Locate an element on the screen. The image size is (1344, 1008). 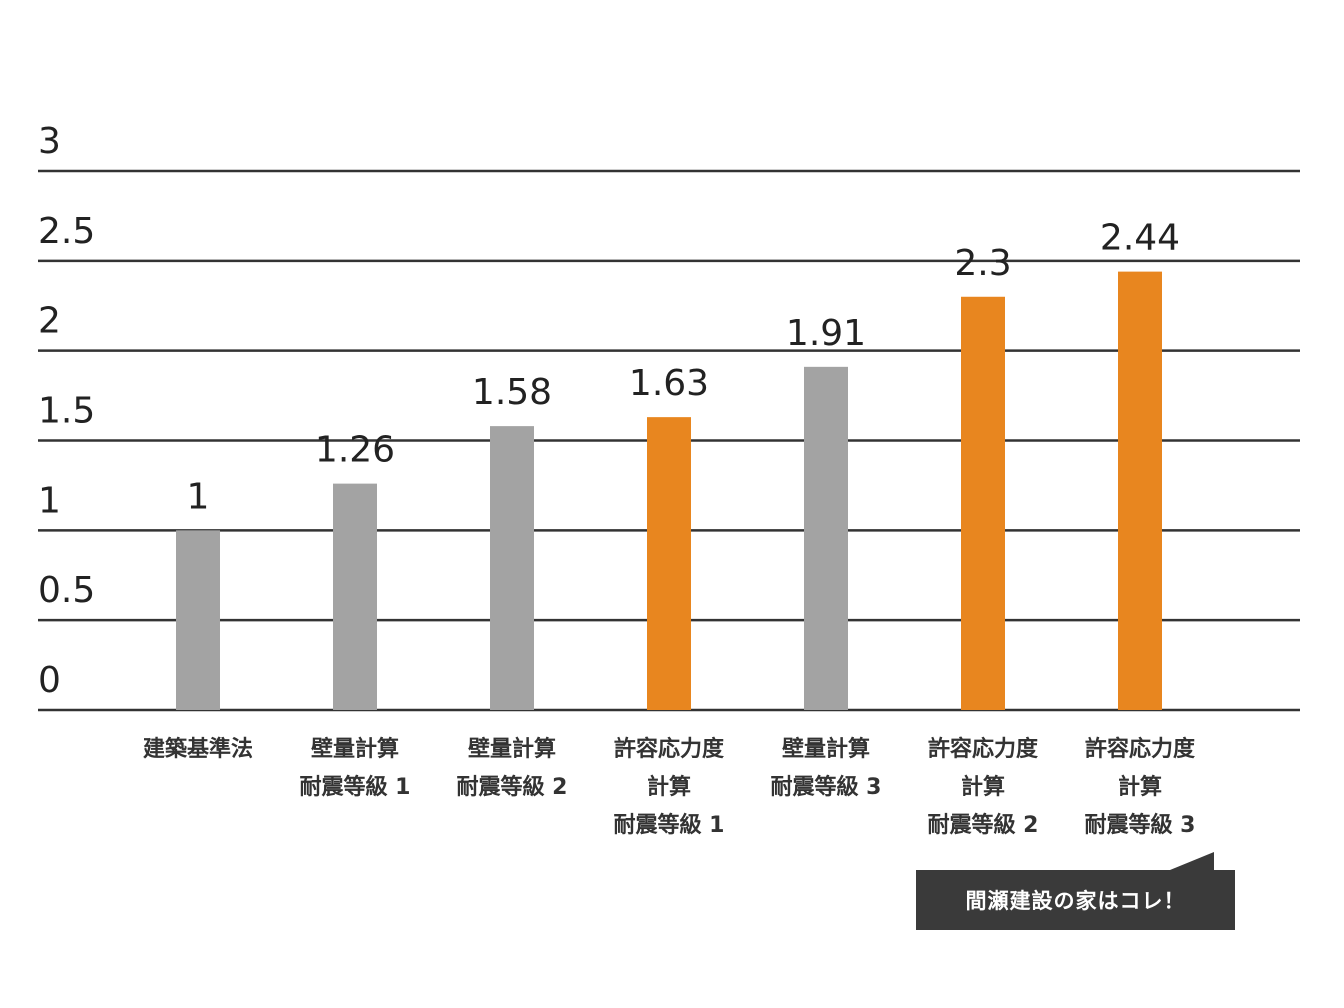
y-tick-label: 2 is located at coordinates (49, 321).